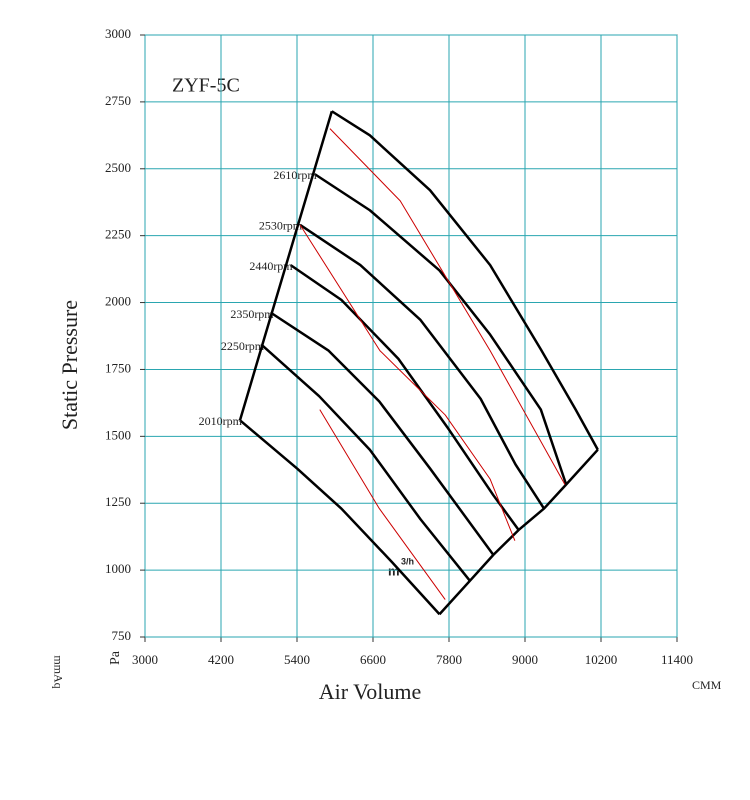  Describe the element at coordinates (394, 570) in the screenshot. I see `annotation: m` at that location.